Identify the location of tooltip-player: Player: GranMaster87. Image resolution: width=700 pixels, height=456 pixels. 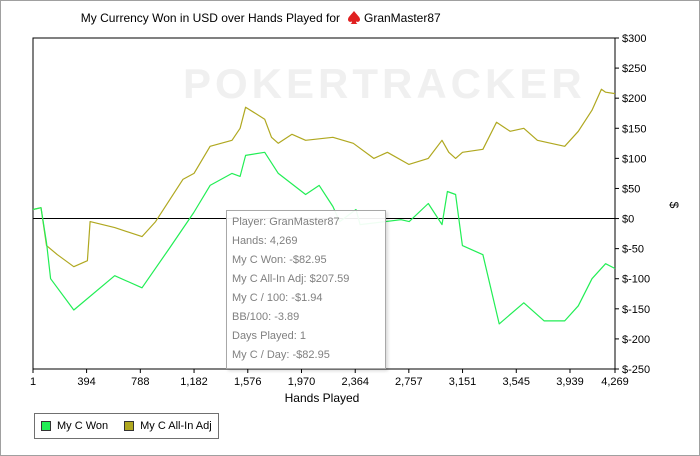
(286, 222).